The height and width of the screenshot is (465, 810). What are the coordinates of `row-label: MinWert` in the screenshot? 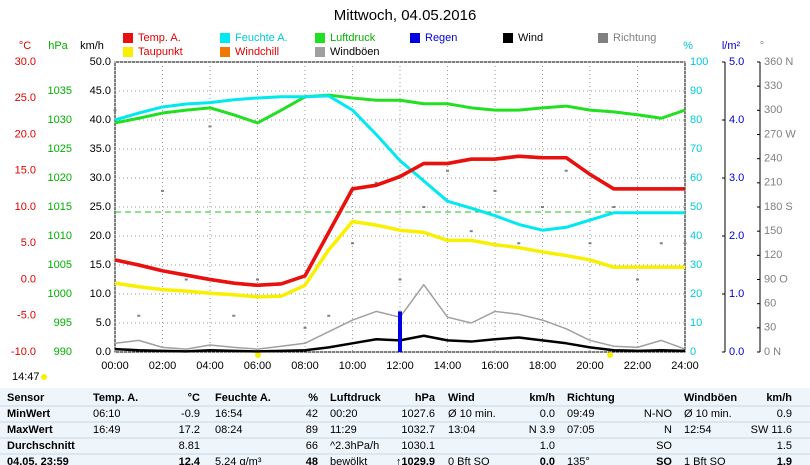 It's located at (29, 414).